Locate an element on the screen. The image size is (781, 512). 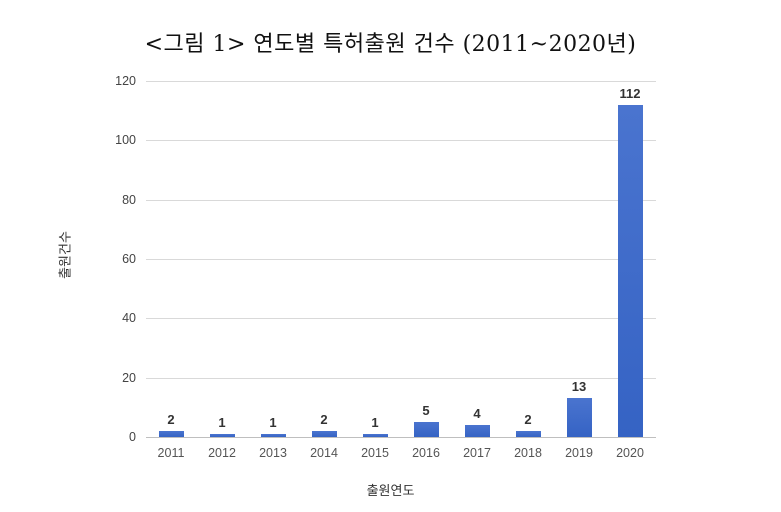
bar-2018 is located at coordinates (528, 434).